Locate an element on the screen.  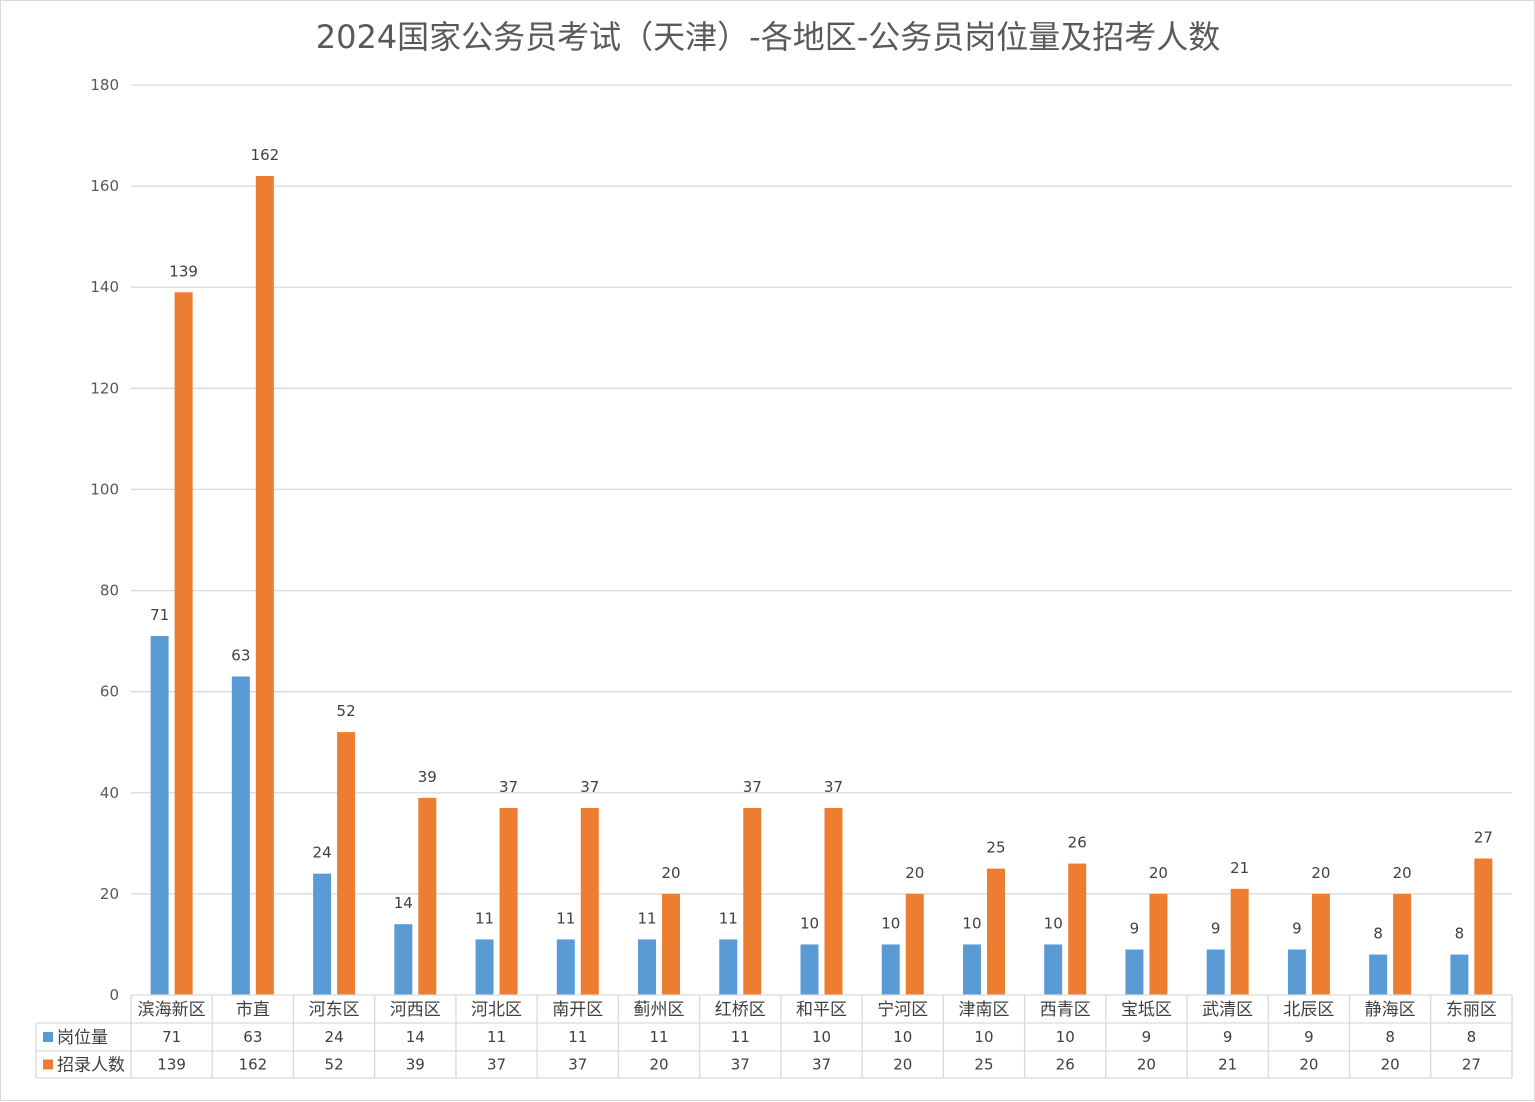
table-cell: 21 is located at coordinates (1227, 1065).